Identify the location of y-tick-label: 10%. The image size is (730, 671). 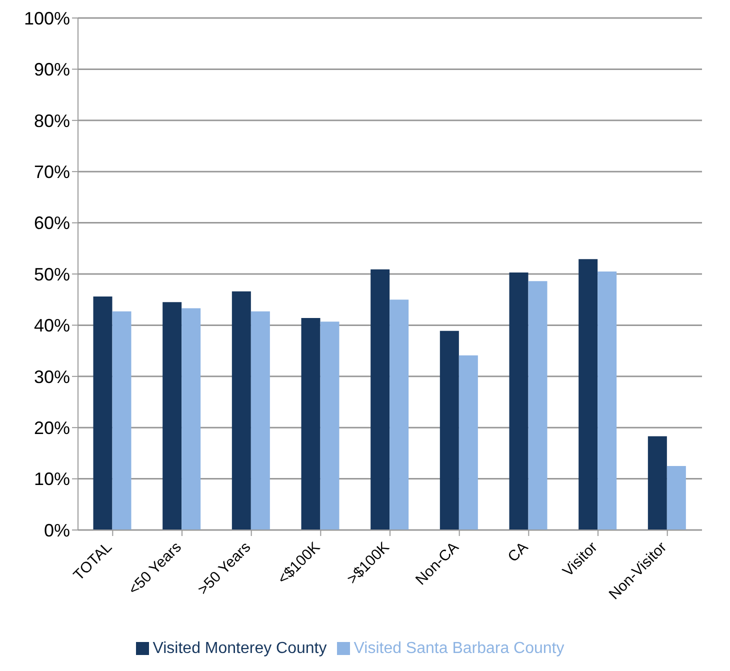
(52, 479).